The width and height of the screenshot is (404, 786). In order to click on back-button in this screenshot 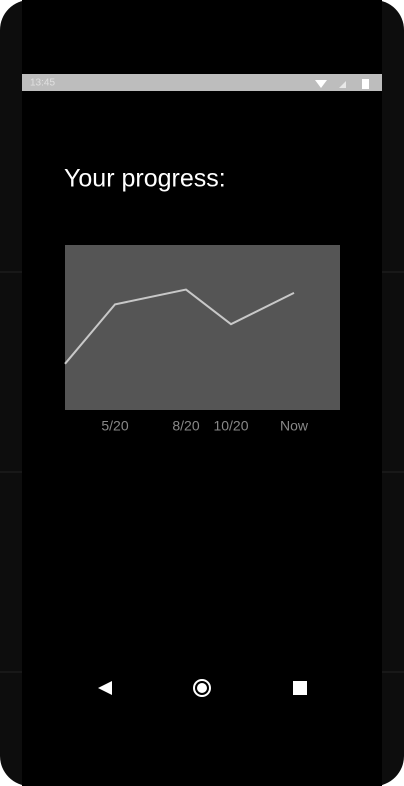, I will do `click(105, 688)`.